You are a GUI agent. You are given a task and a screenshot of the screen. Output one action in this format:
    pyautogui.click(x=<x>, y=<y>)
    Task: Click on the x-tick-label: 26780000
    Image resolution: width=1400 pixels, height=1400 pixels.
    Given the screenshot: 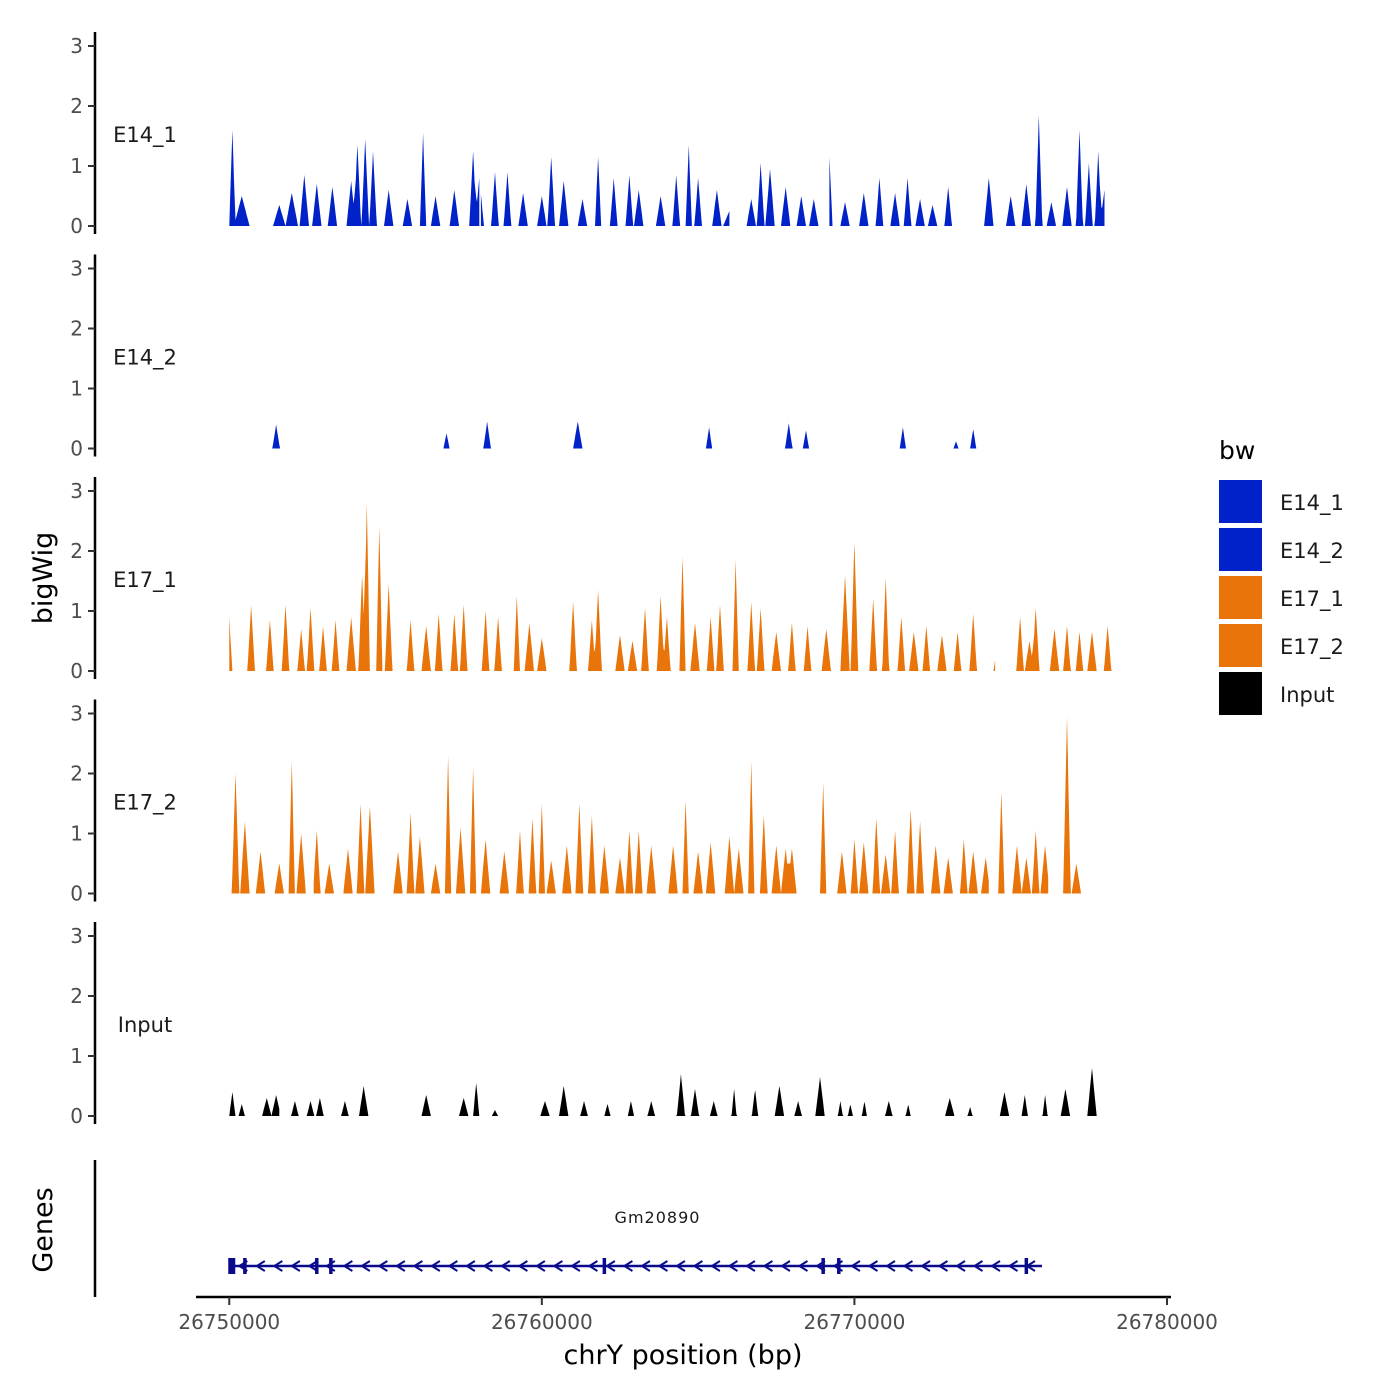 What is the action you would take?
    pyautogui.click(x=1167, y=1322)
    